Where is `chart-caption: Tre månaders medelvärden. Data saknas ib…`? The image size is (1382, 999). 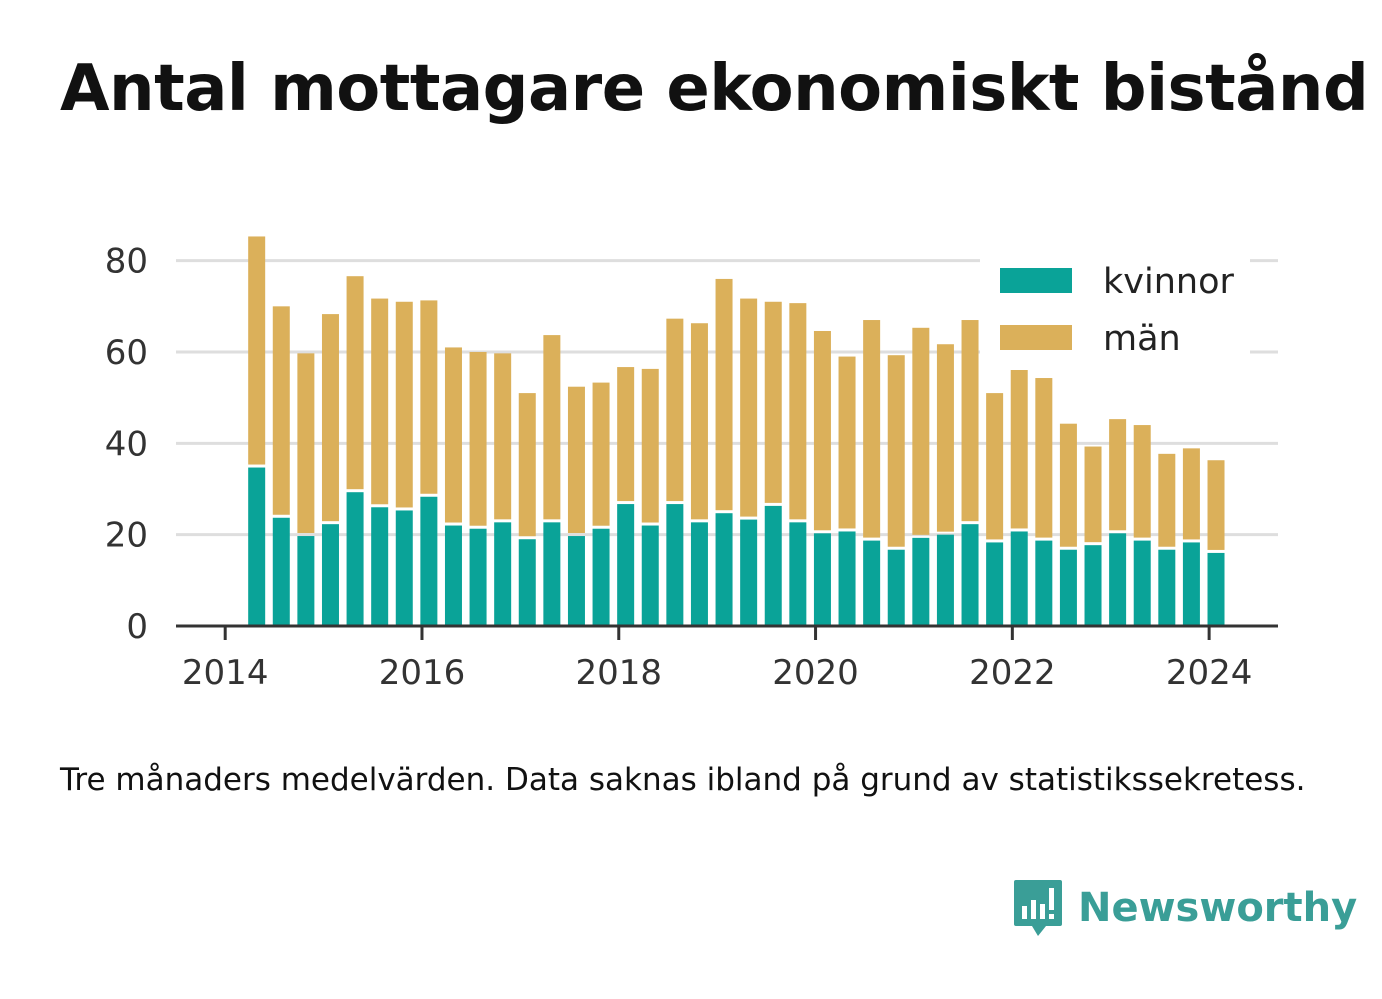
chart-caption: Tre månaders medelvärden. Data saknas ib… is located at coordinates (683, 780).